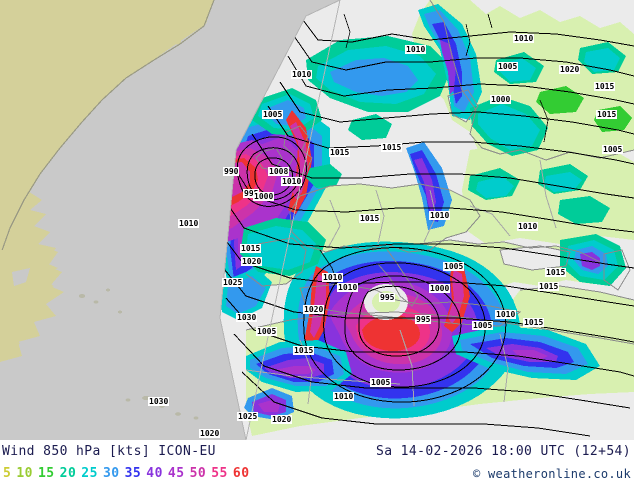  Describe the element at coordinates (46, 473) in the screenshot. I see `scale-tick-15: 15` at that location.